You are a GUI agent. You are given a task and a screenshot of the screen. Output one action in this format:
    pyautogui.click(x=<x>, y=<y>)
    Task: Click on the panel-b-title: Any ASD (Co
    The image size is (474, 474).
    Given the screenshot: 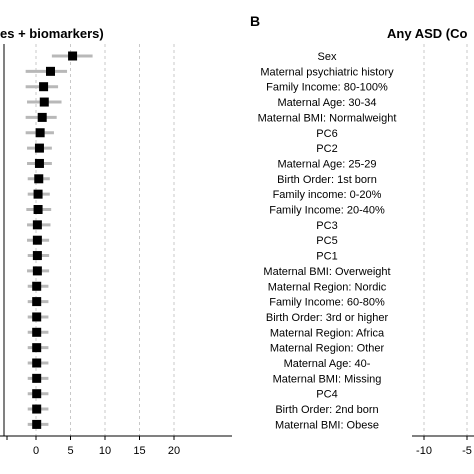 What is the action you would take?
    pyautogui.click(x=427, y=33)
    